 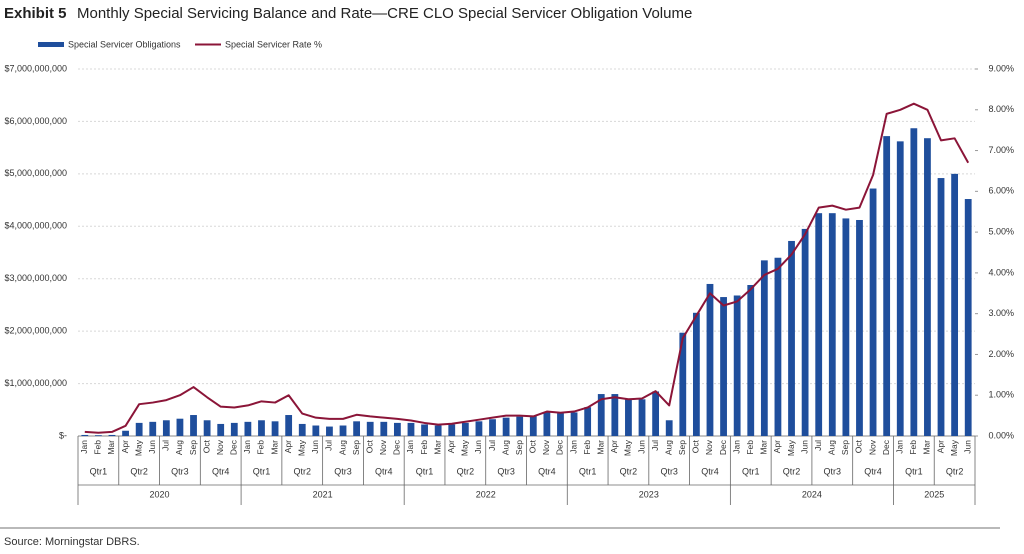 What do you see at coordinates (1001, 68) in the screenshot?
I see `y2-tick-label: 9.00%` at bounding box center [1001, 68].